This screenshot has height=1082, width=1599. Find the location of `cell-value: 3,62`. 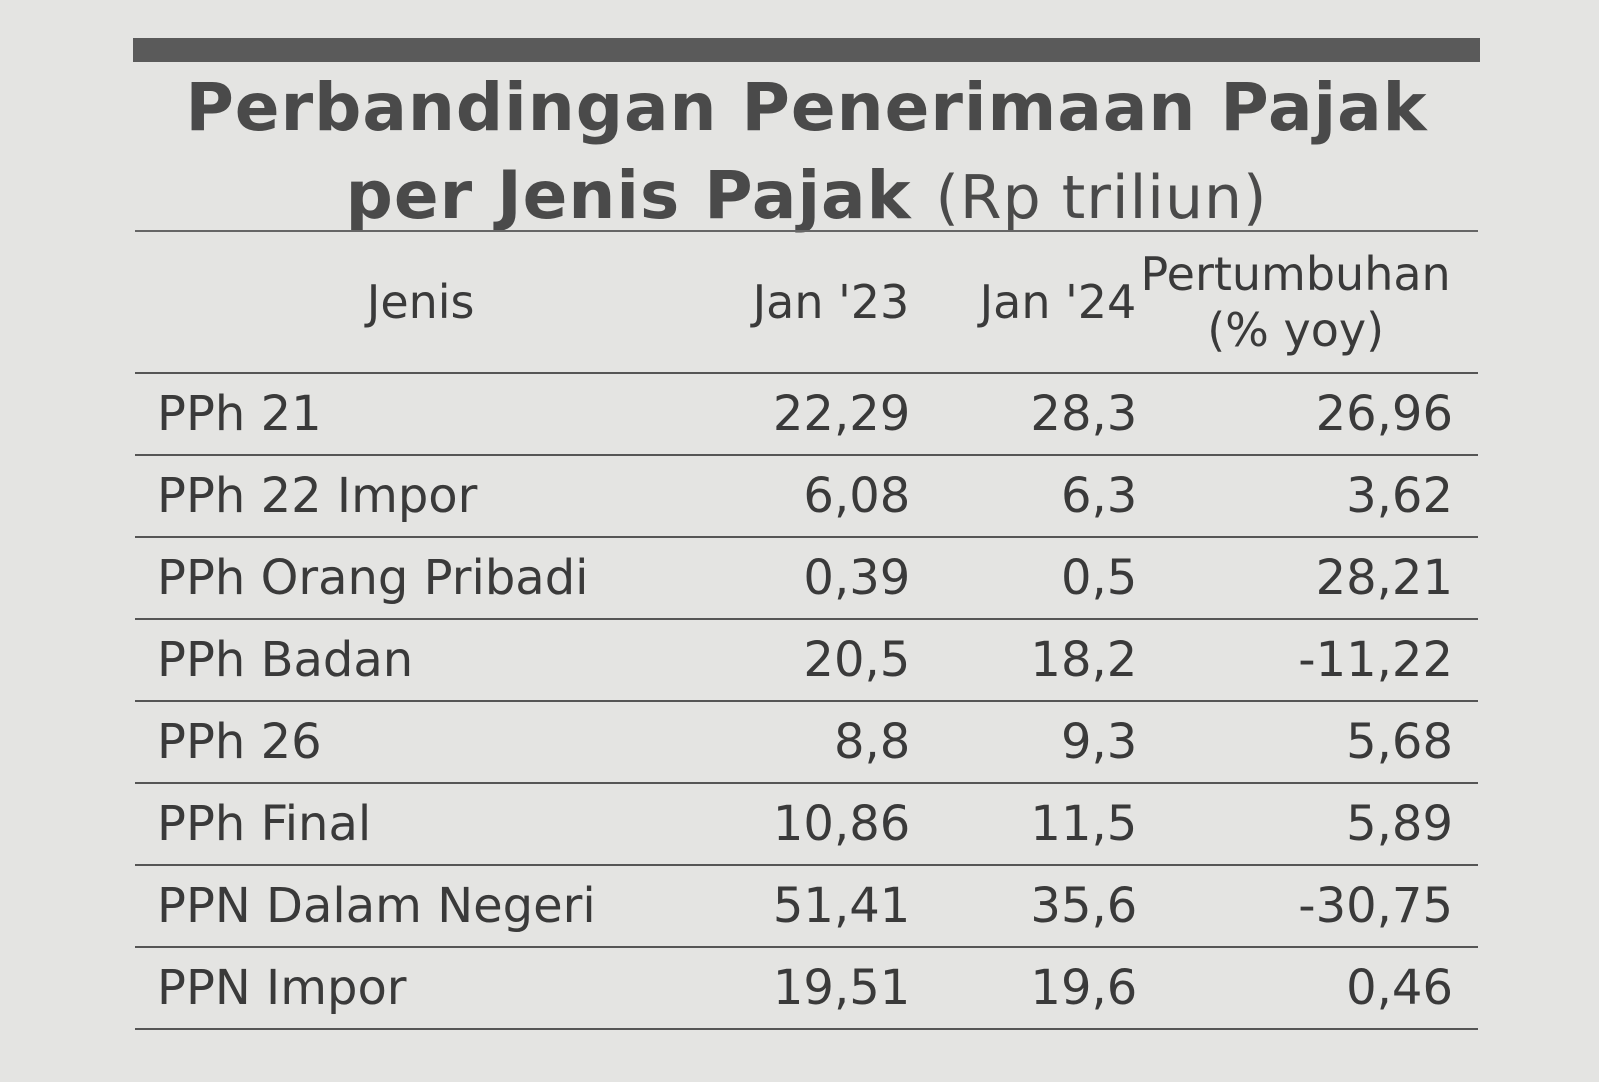

cell-value: 3,62 is located at coordinates (1307, 496).